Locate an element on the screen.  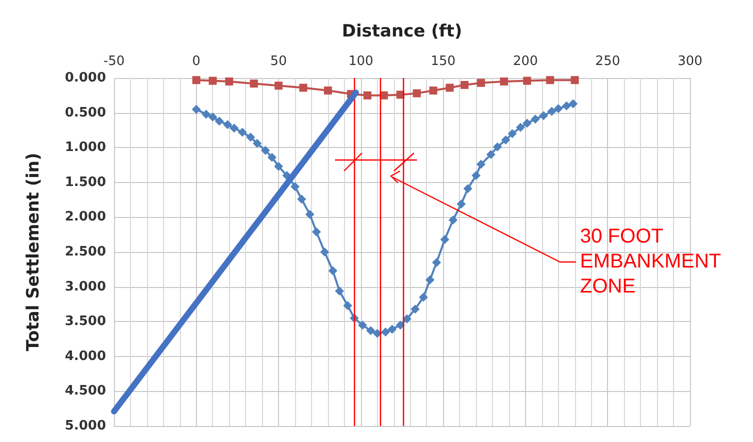
annotation: 30 FOOT EMBANKMENT ZONE is located at coordinates (651, 262).